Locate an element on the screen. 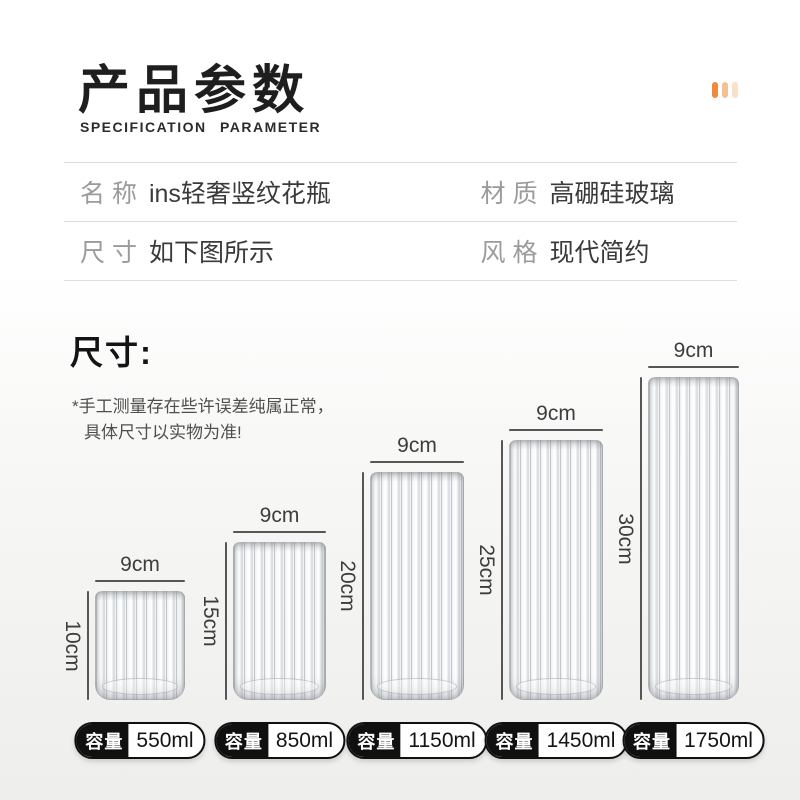  spec-cell-name: 名 称 ins轻奢竖纹花瓶 is located at coordinates (232, 192).